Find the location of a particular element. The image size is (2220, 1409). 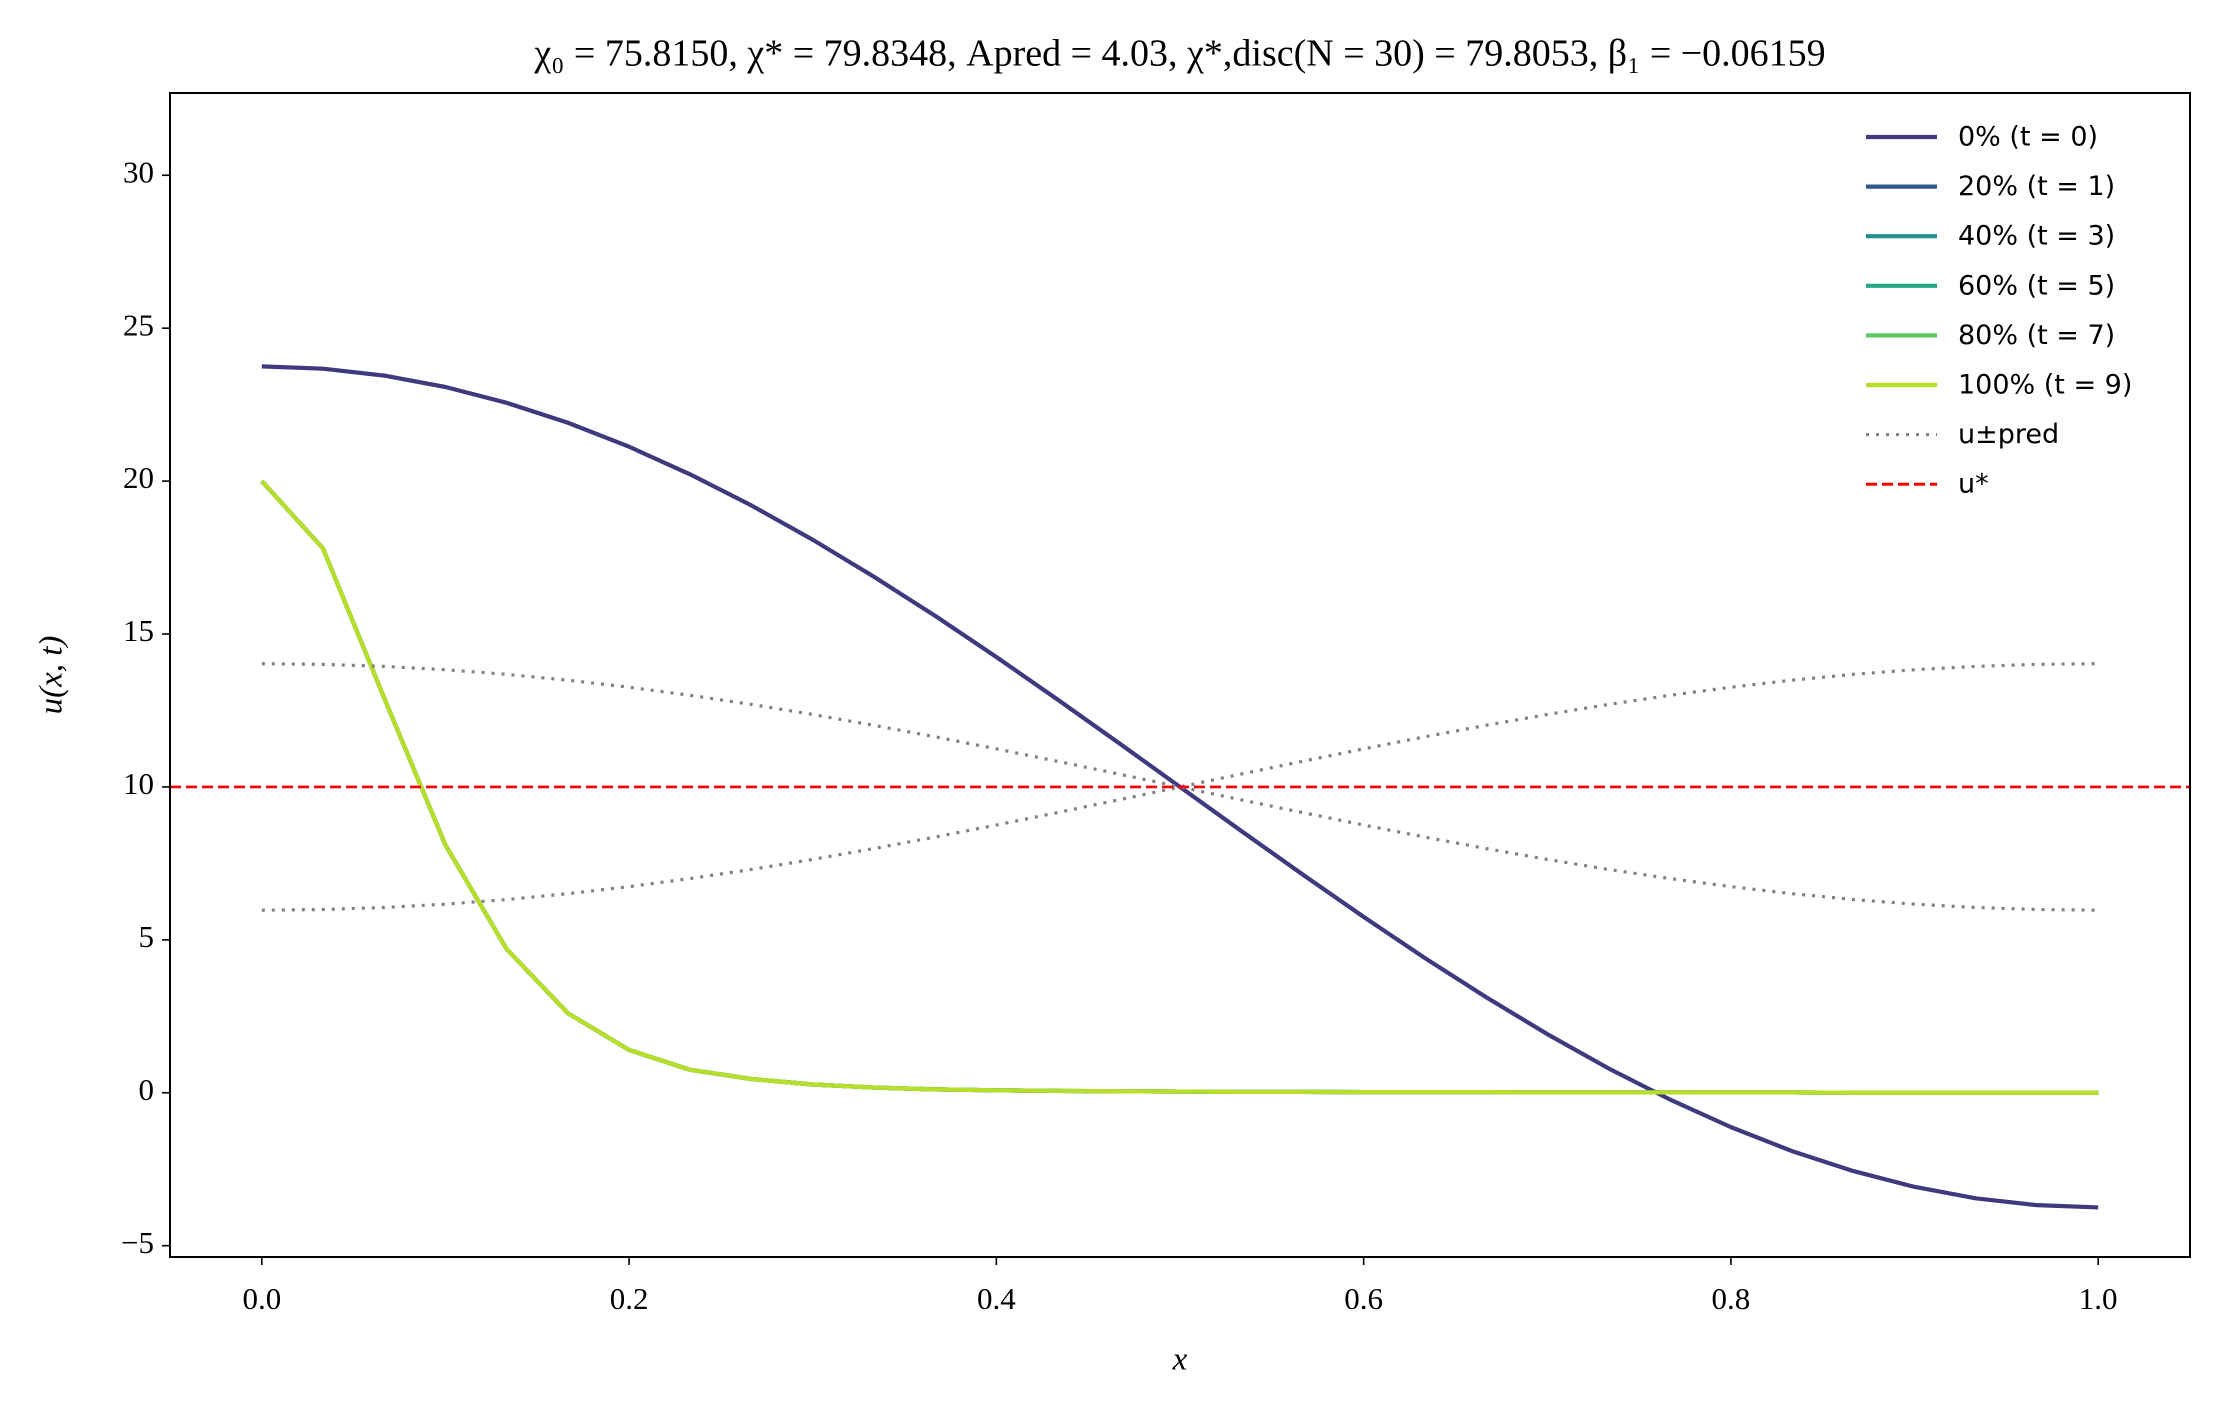

legend-label: u±pred is located at coordinates (2008, 434).